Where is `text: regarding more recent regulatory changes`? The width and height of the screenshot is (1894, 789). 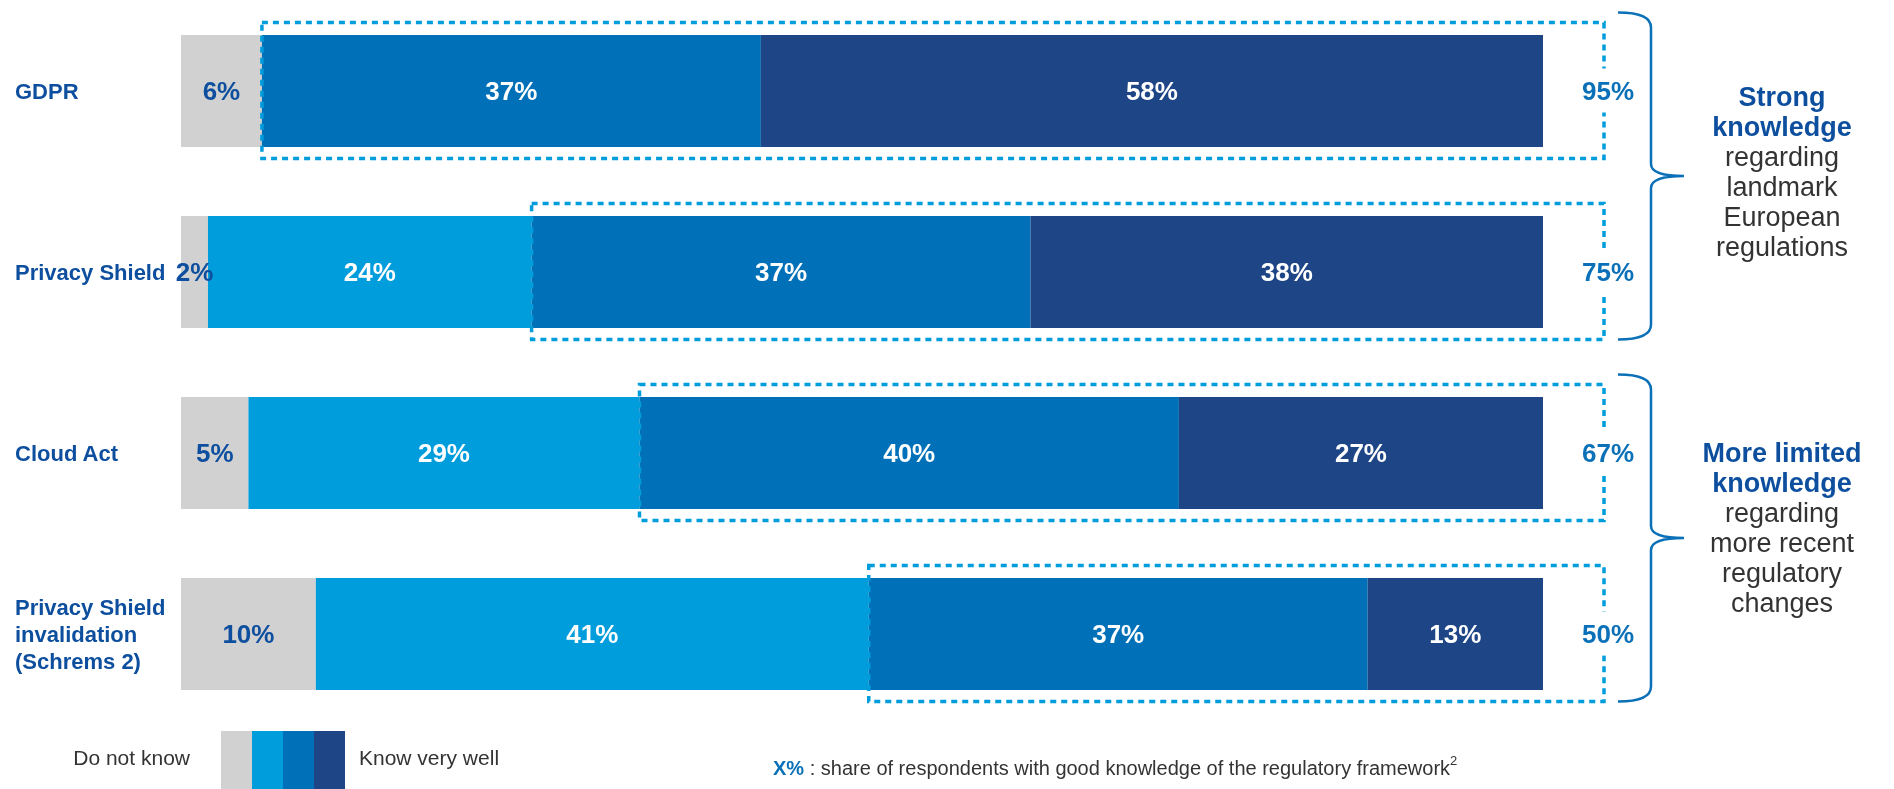 text: regarding more recent regulatory changes is located at coordinates (1782, 558).